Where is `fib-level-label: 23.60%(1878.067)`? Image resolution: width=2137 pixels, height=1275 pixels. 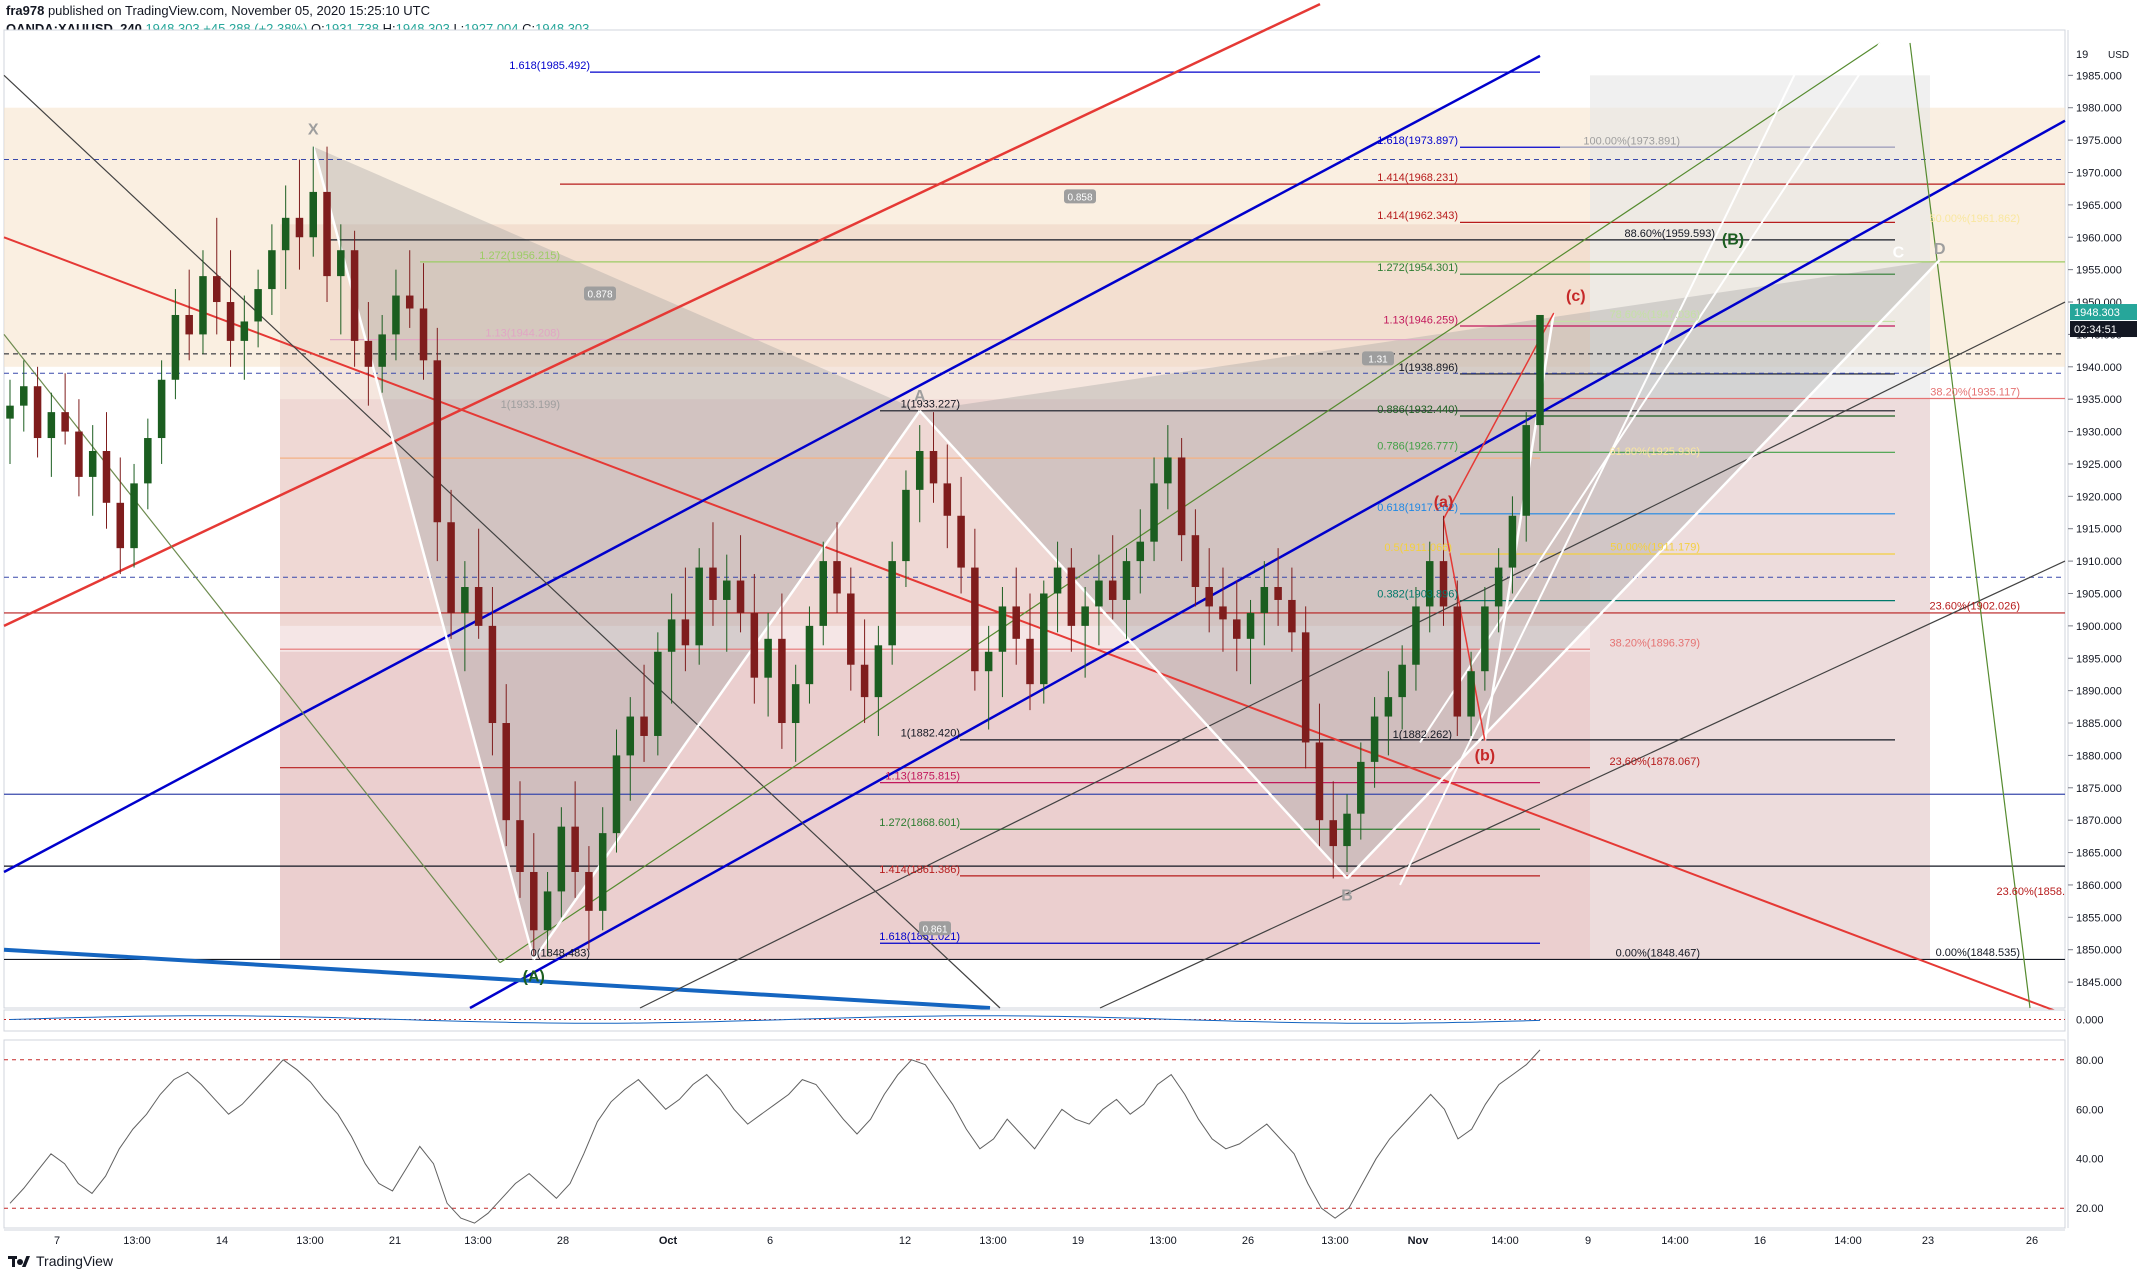 fib-level-label: 23.60%(1878.067) is located at coordinates (1654, 762).